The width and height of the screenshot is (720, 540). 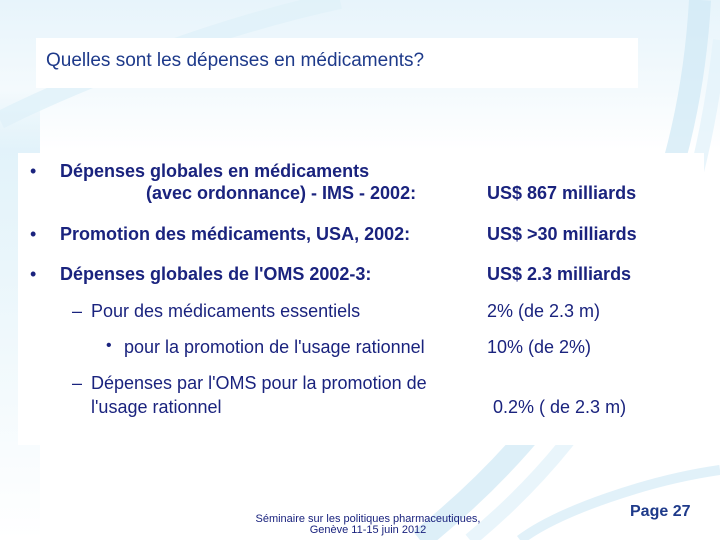 I want to click on row-5-value: 10% (de 2%), so click(x=539, y=347).